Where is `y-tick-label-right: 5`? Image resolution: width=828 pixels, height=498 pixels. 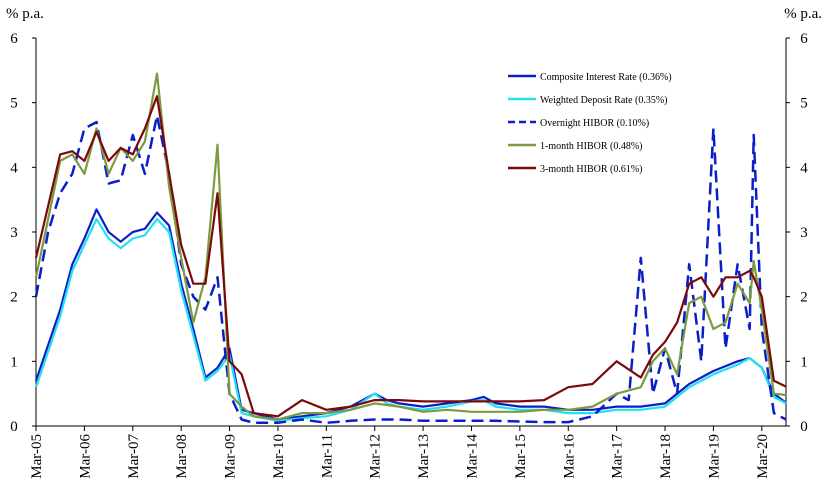 y-tick-label-right: 5 is located at coordinates (804, 104).